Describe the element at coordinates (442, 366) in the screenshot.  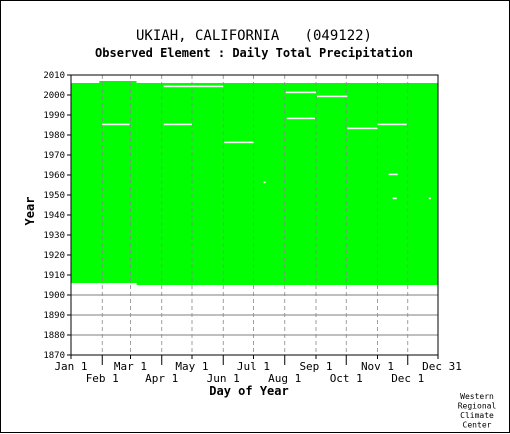
I see `x-tick-label-dec-31: Dec 31` at that location.